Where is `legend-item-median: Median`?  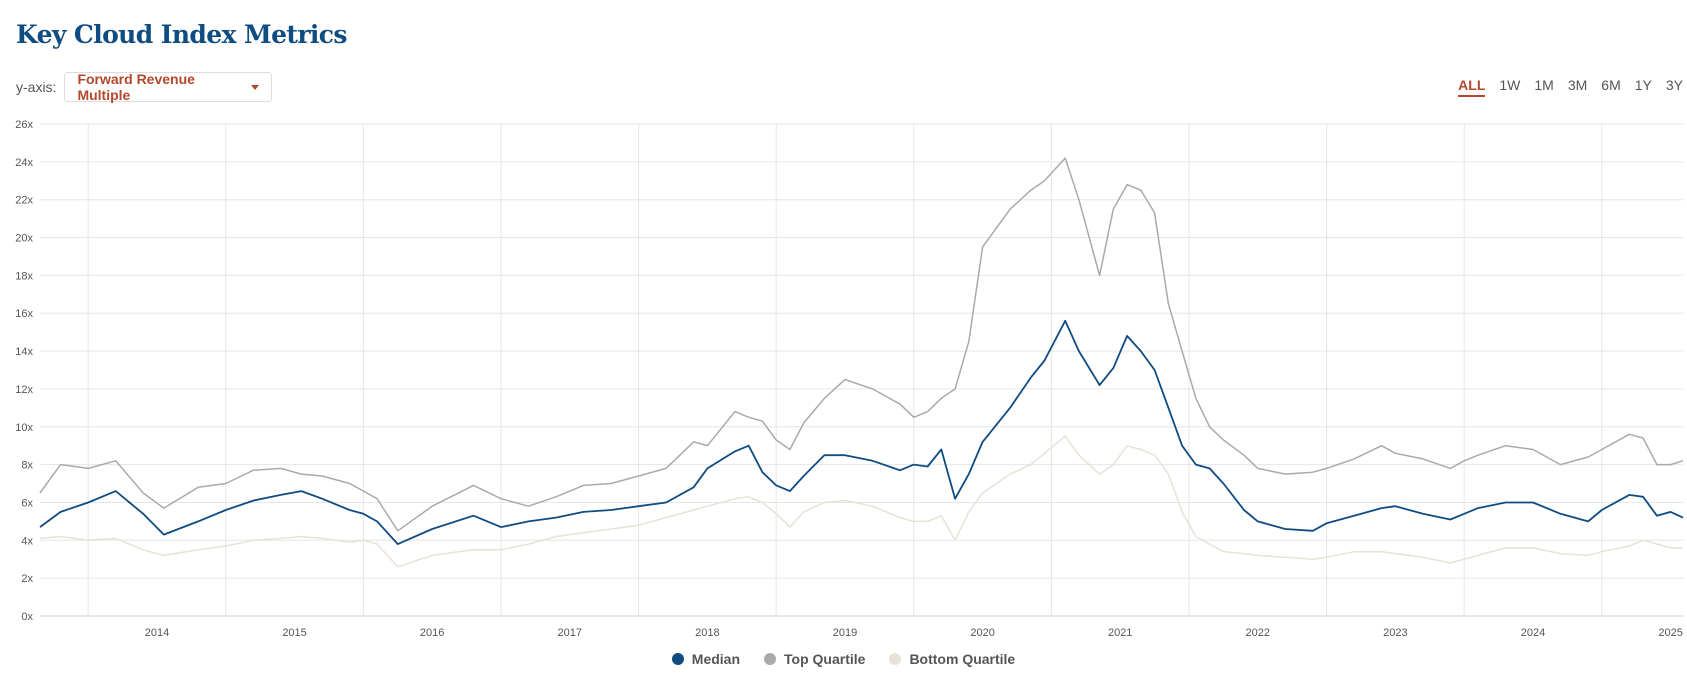 legend-item-median: Median is located at coordinates (706, 659).